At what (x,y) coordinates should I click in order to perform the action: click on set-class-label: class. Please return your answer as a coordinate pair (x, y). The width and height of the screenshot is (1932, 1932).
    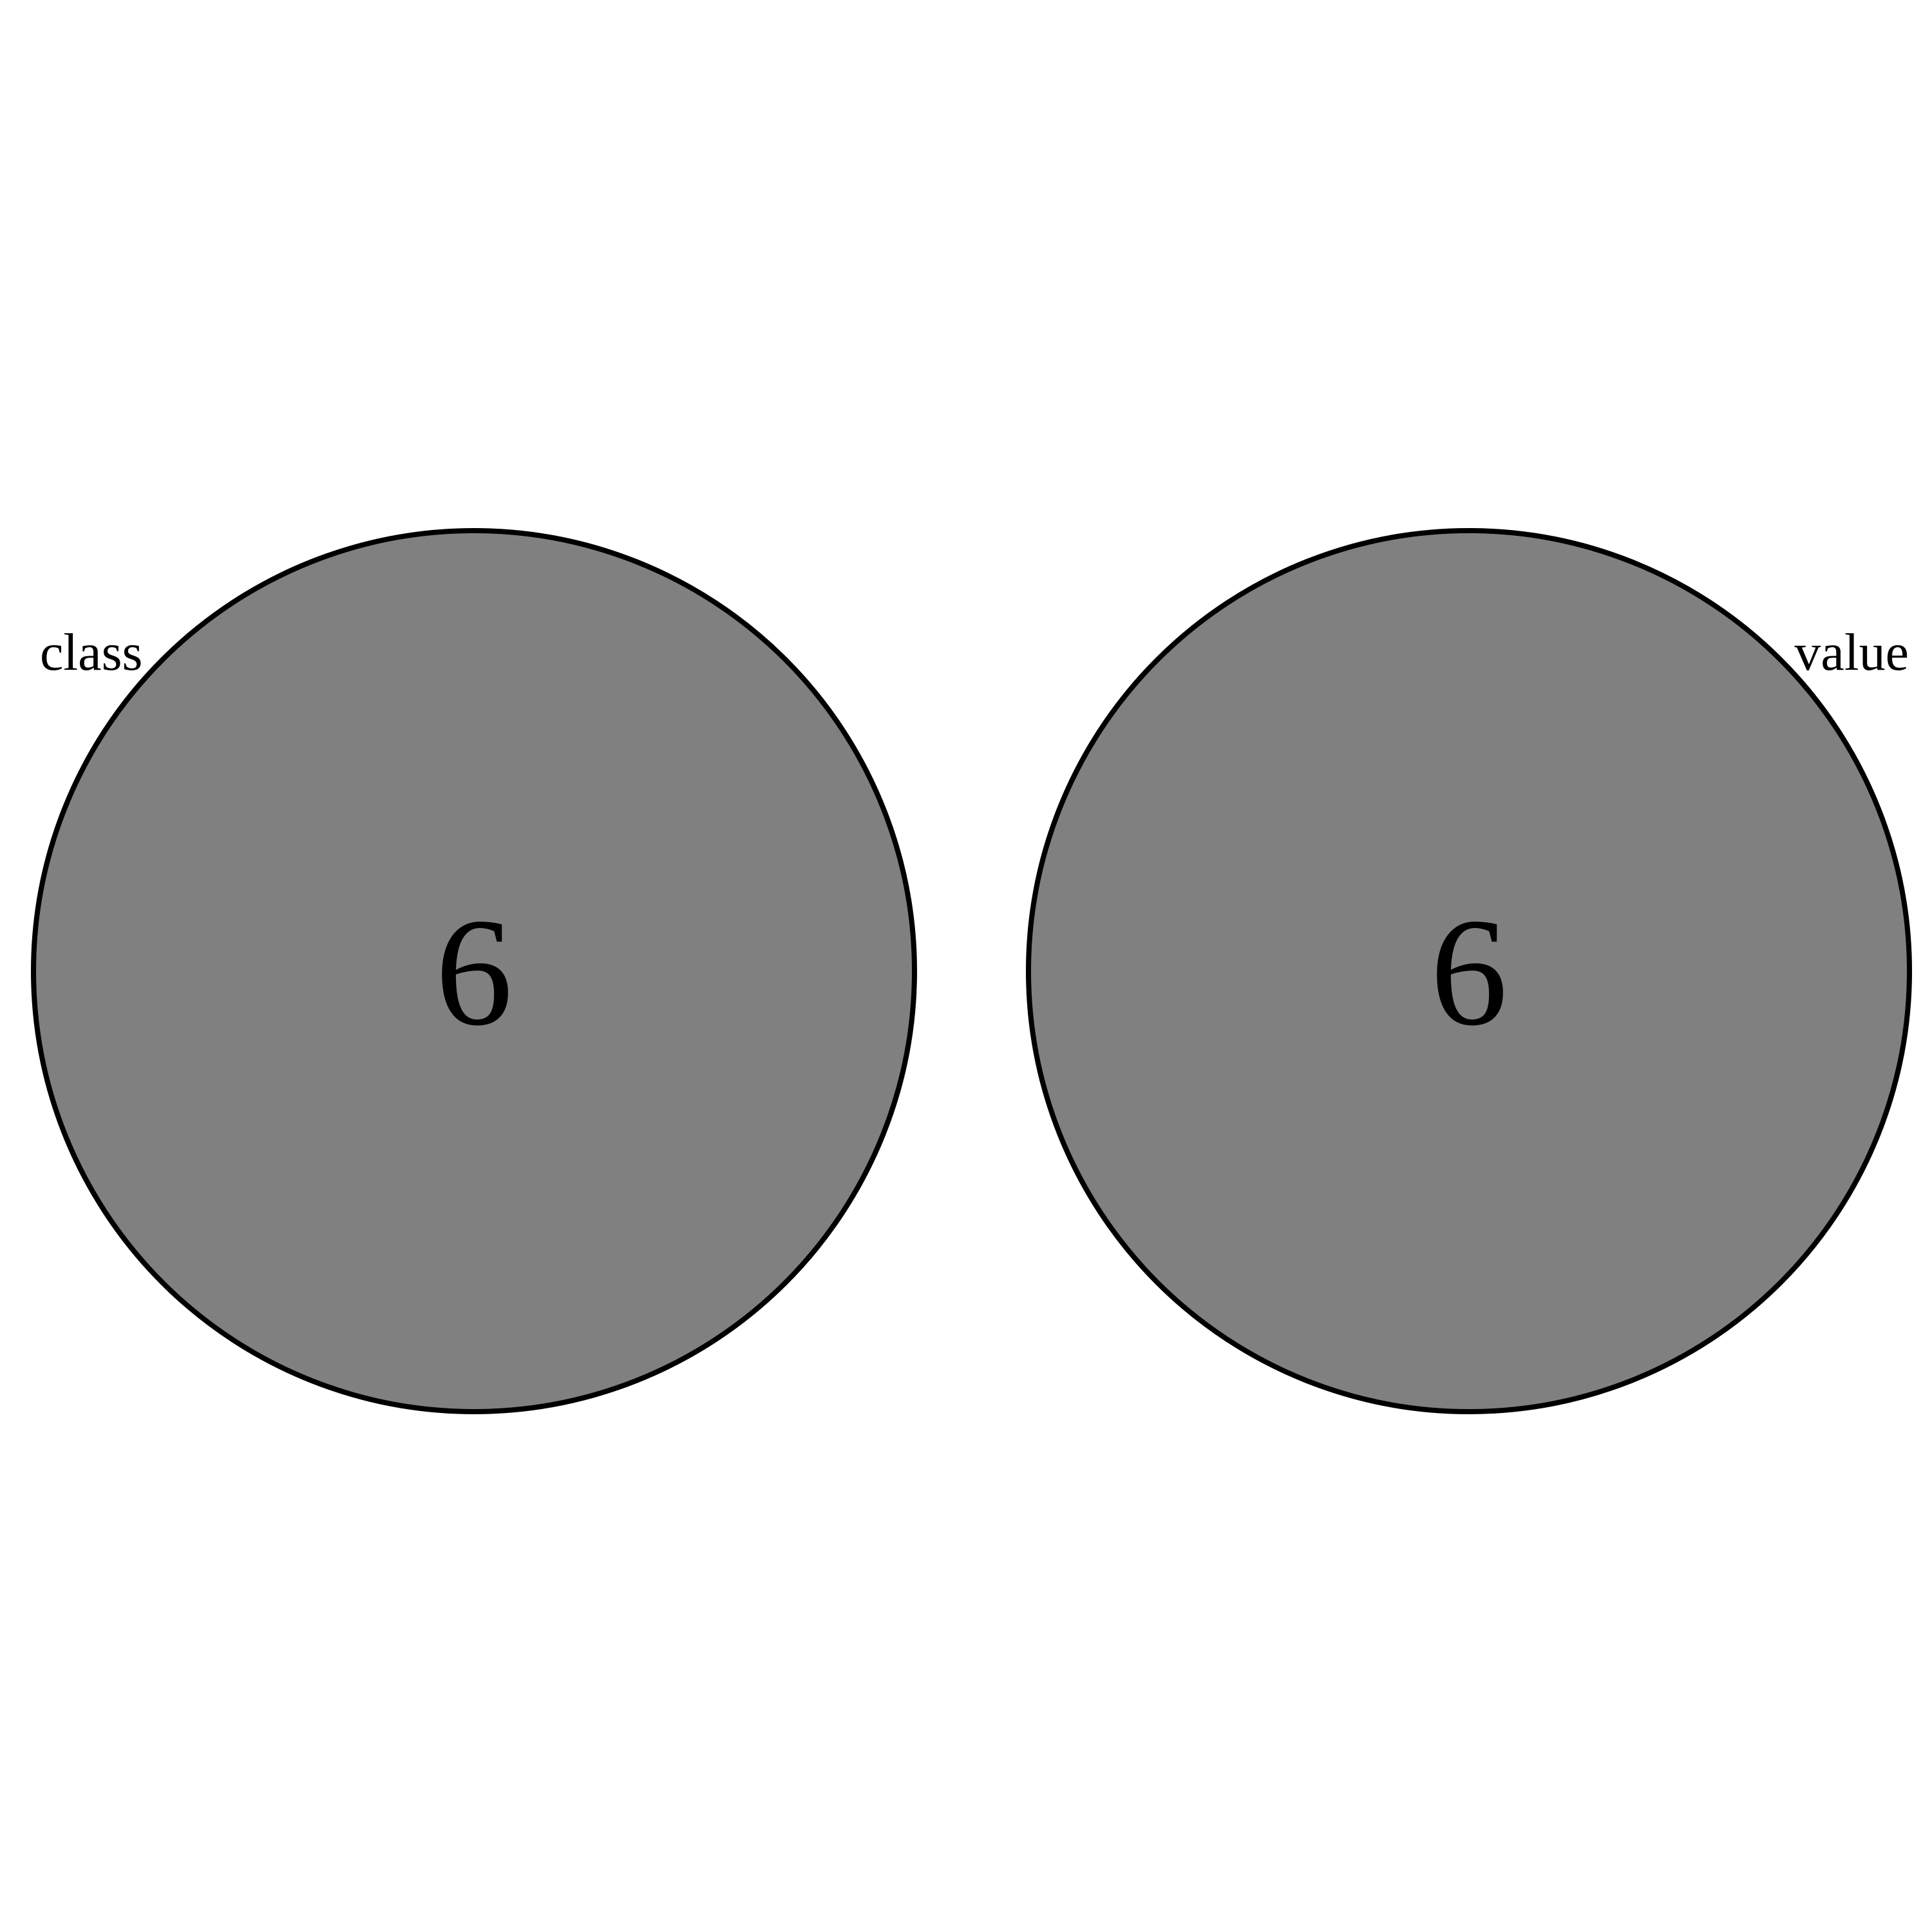
    Looking at the image, I should click on (91, 652).